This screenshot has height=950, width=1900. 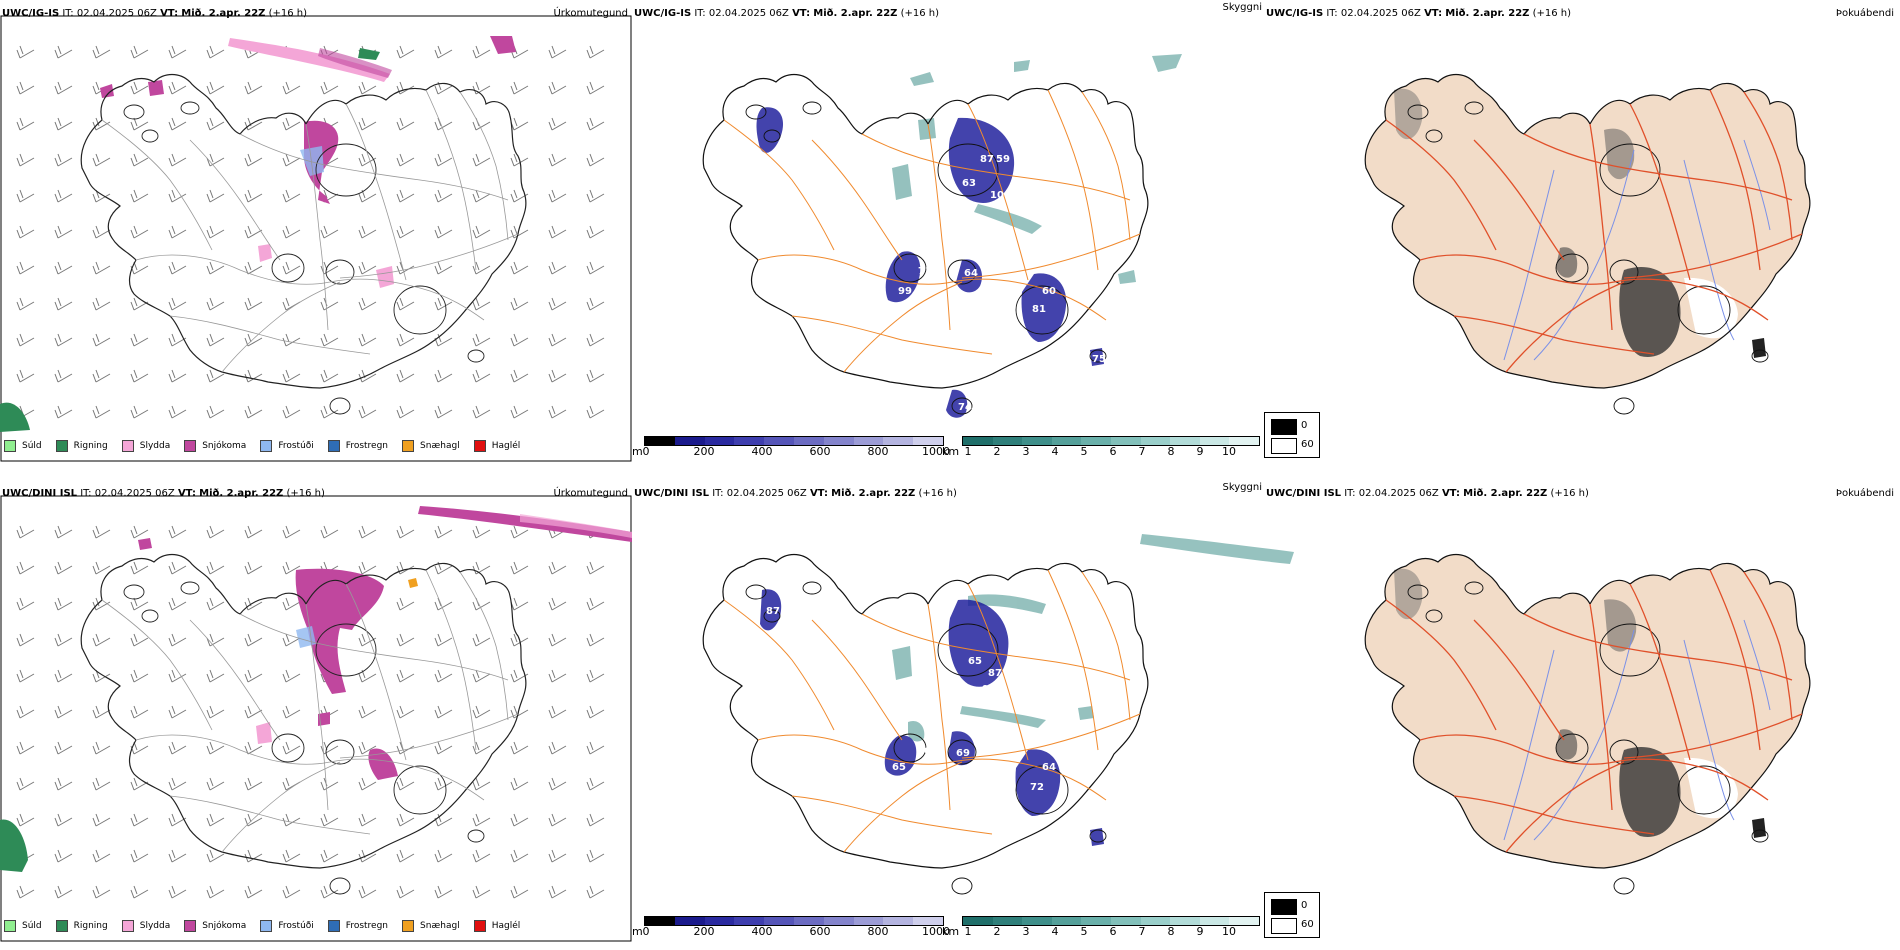 What do you see at coordinates (1113, 451) in the screenshot?
I see `colorbar-tick: 6` at bounding box center [1113, 451].